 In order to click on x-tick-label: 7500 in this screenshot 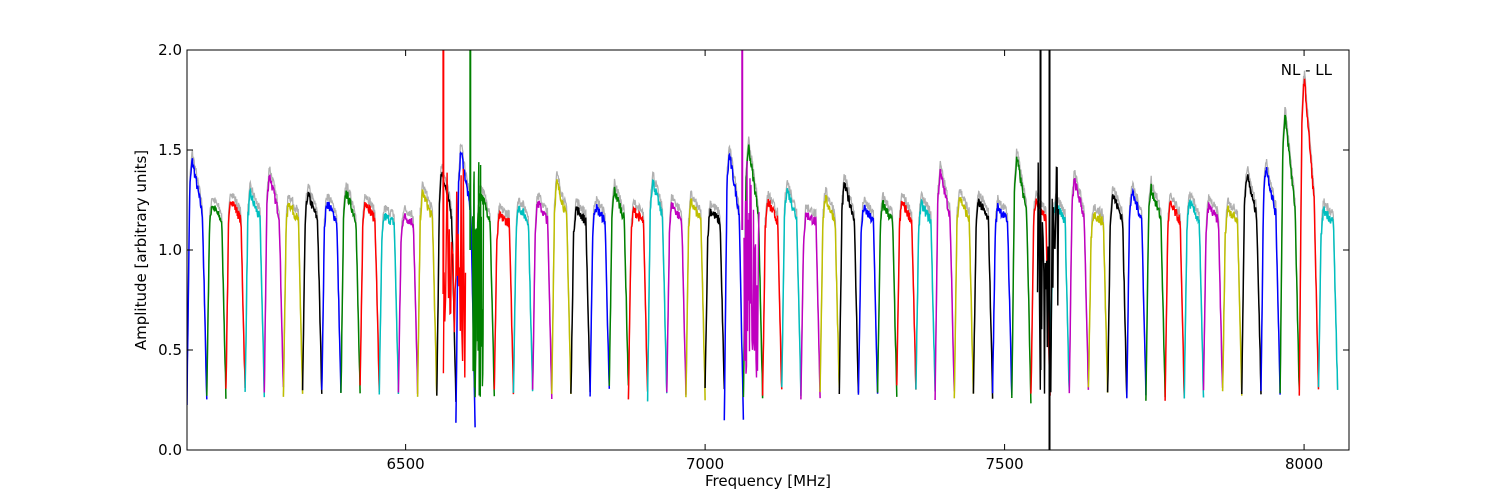, I will do `click(1004, 464)`.